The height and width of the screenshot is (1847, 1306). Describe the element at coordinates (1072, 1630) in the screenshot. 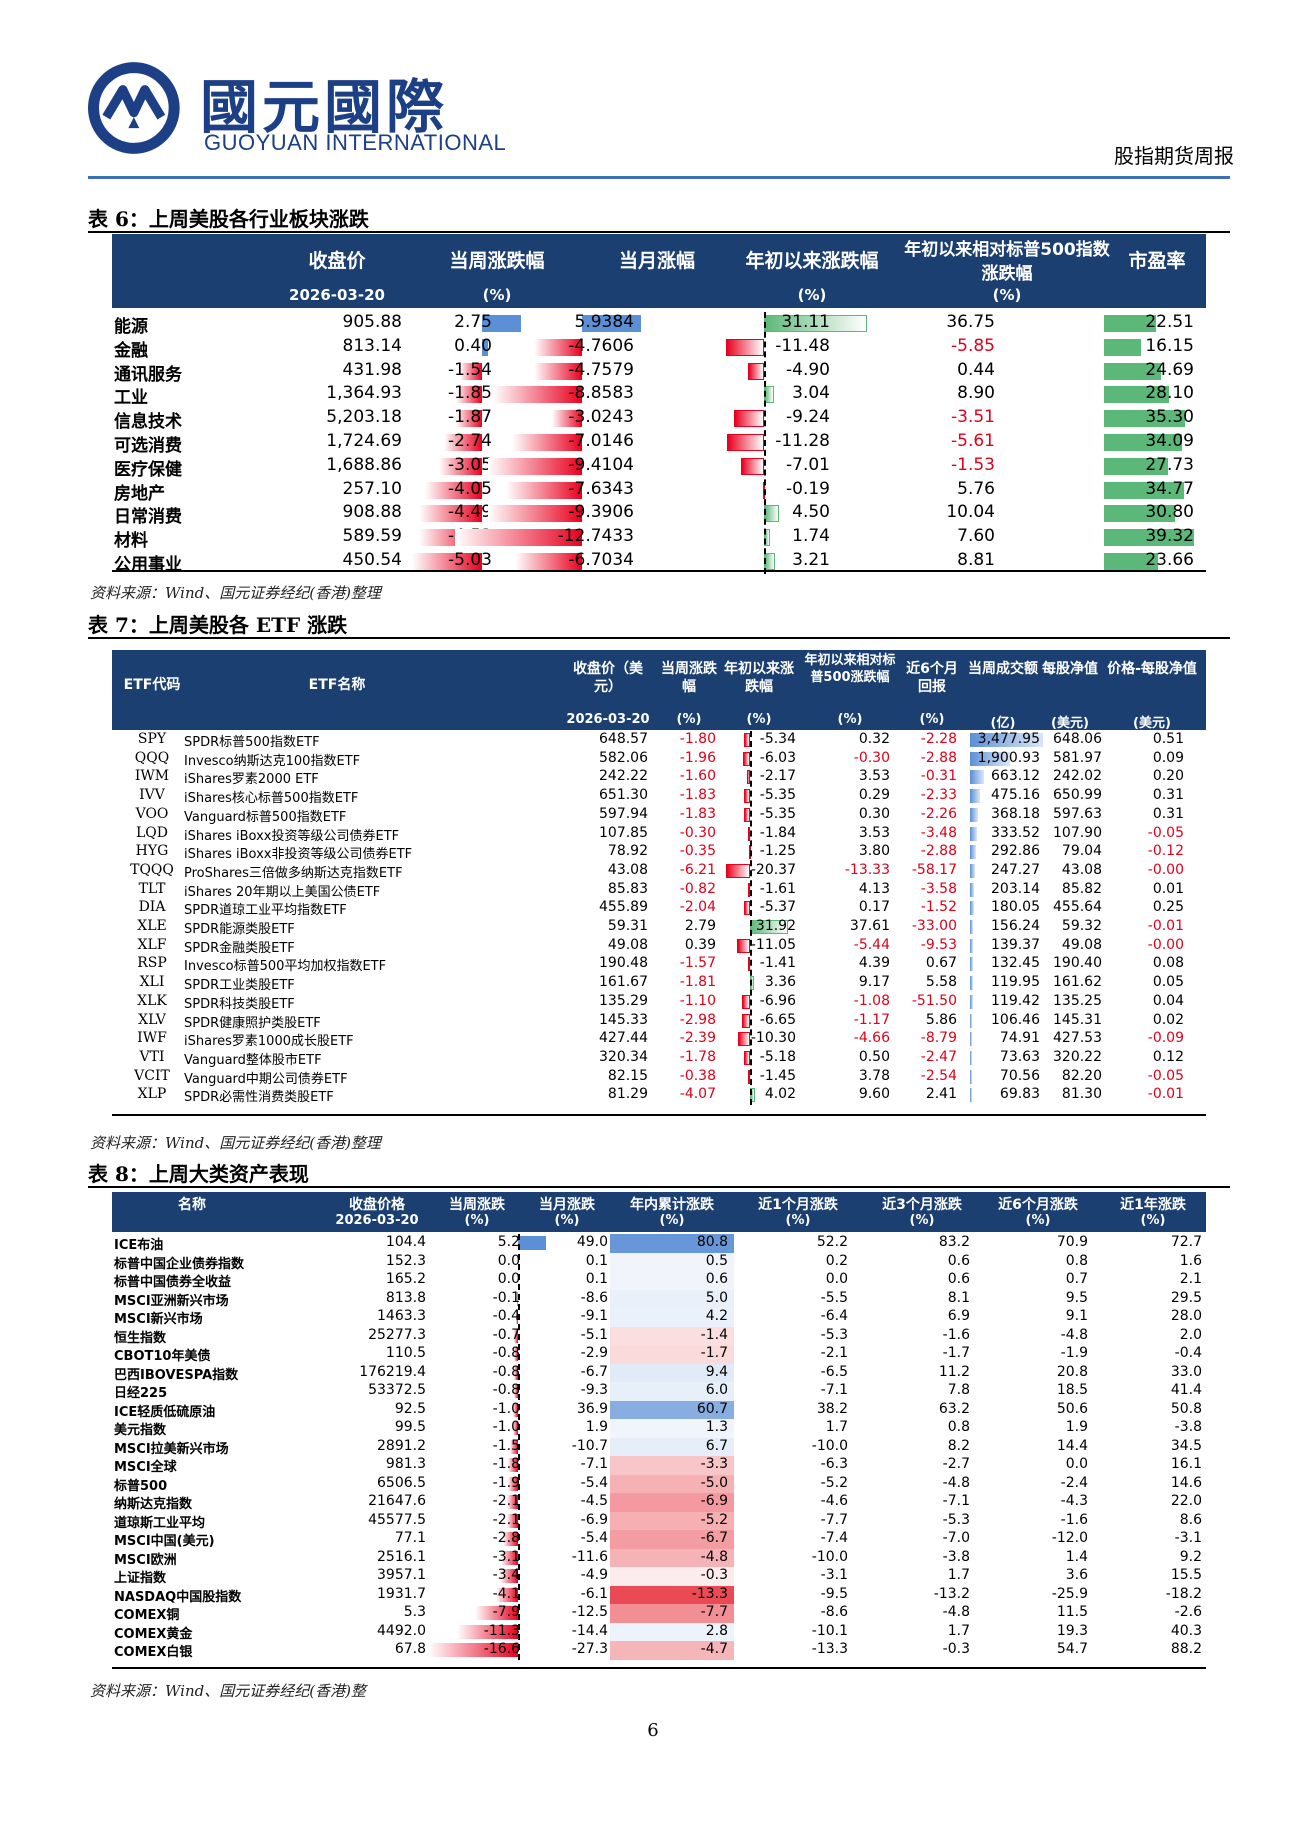

I see `t8-m6: 19.3` at that location.